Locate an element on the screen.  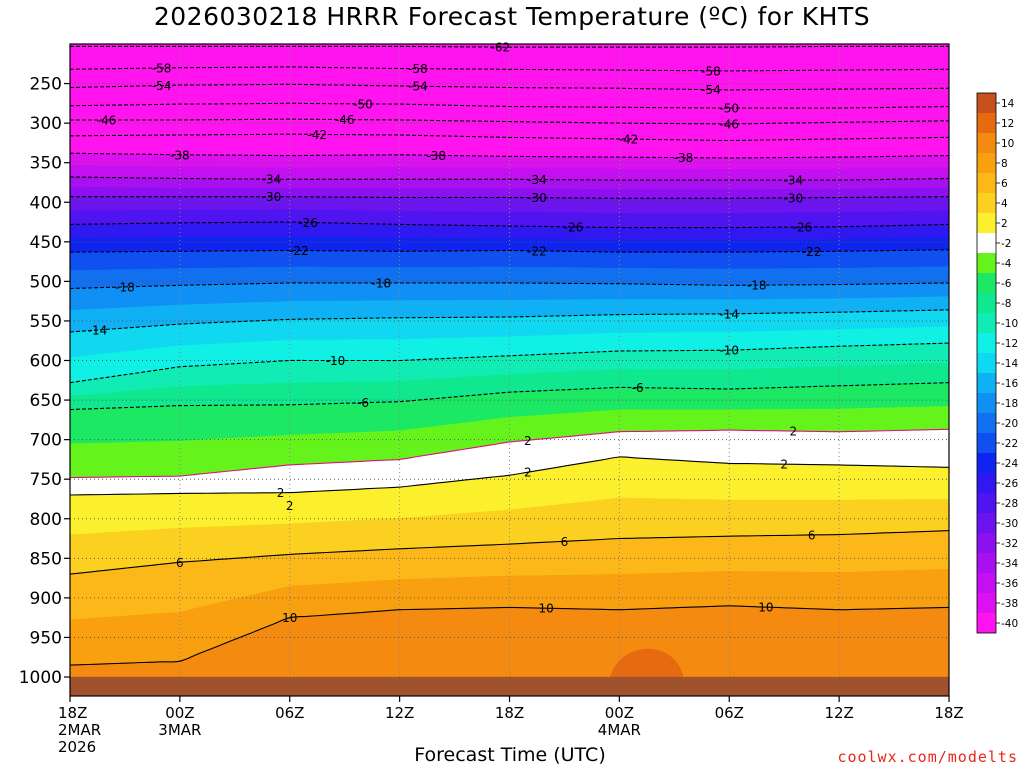
y-tick-label: 400 is located at coordinates (46, 203).